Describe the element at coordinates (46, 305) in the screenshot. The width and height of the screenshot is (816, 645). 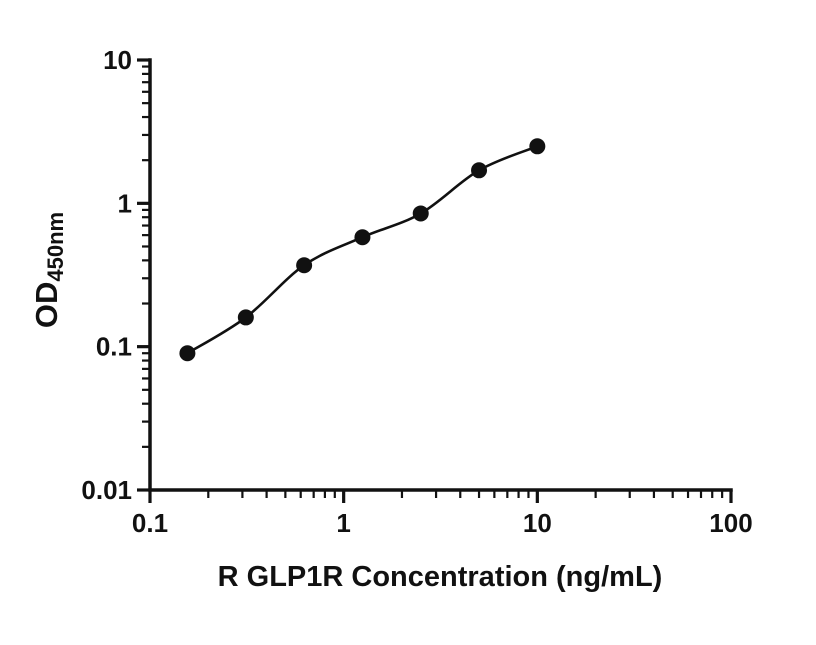
I see `y-axis-title-main: OD` at that location.